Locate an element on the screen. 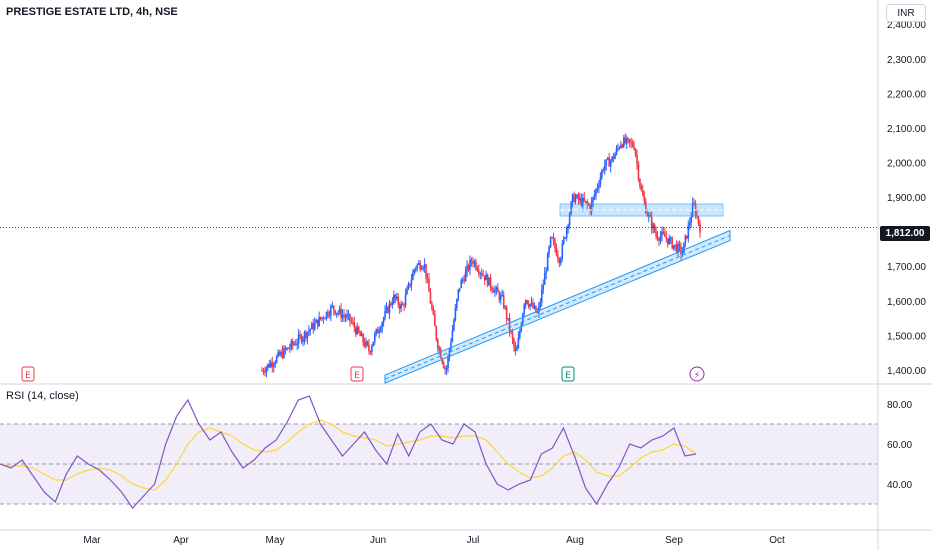  price-tick-label: 2,000.00 is located at coordinates (906, 163).